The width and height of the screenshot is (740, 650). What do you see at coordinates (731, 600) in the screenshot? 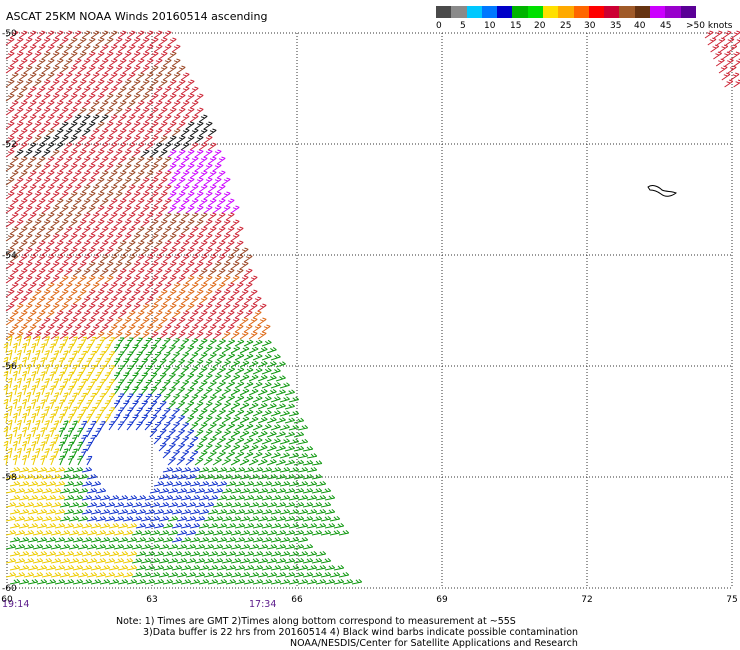
I see `longitude-label: 75` at bounding box center [731, 600].